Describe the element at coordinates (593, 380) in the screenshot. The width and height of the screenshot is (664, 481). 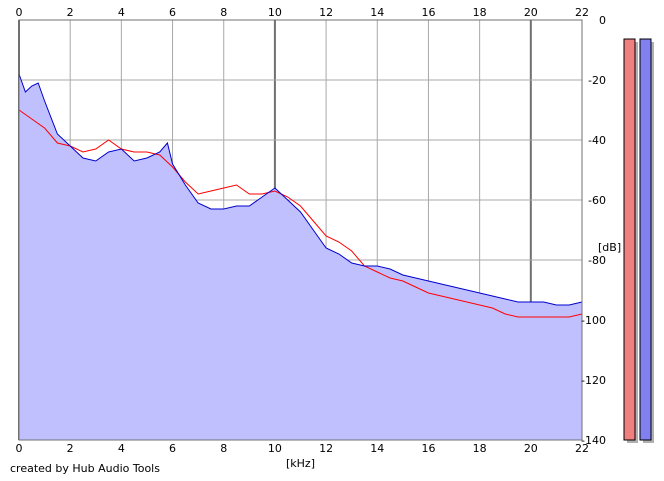
I see `y-tick-label: -120` at that location.